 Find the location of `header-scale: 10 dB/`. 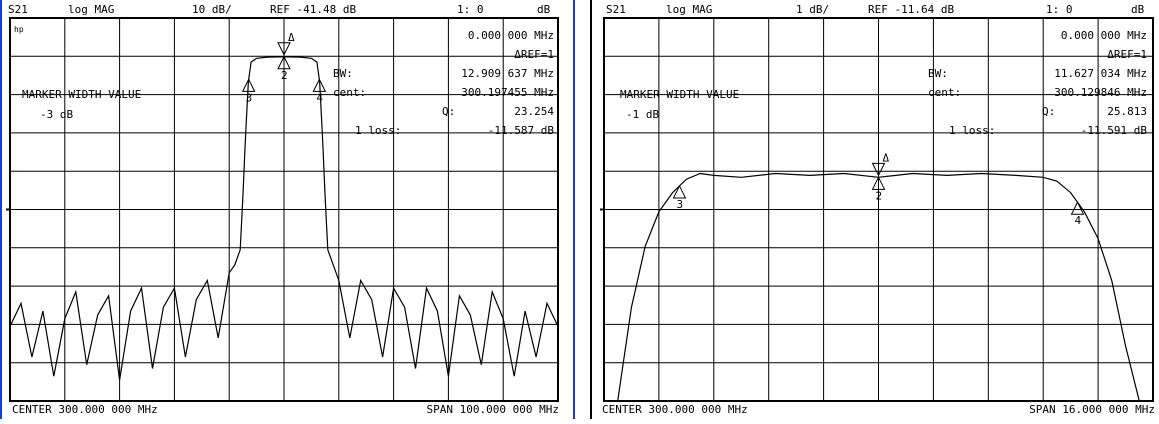

header-scale: 10 dB/ is located at coordinates (212, 9).